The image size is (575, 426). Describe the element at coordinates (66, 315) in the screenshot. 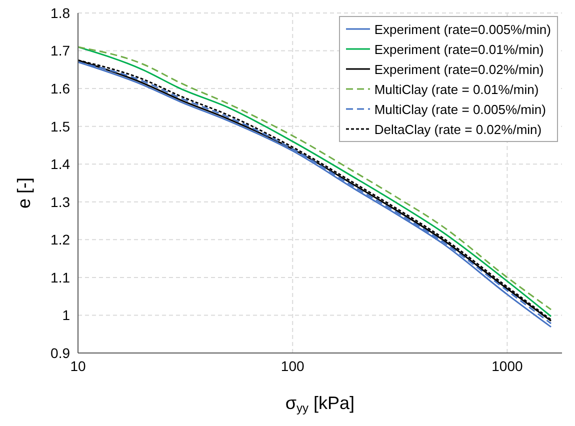

I see `y-tick-label: 1` at that location.